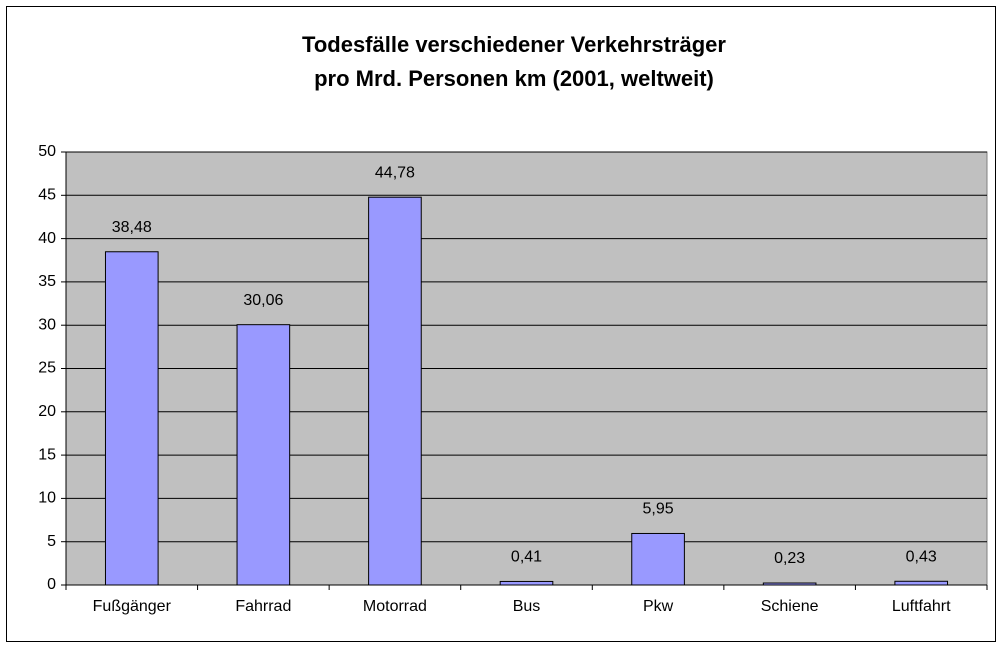 The image size is (1002, 648). I want to click on x-tick-label: Pkw, so click(658, 606).